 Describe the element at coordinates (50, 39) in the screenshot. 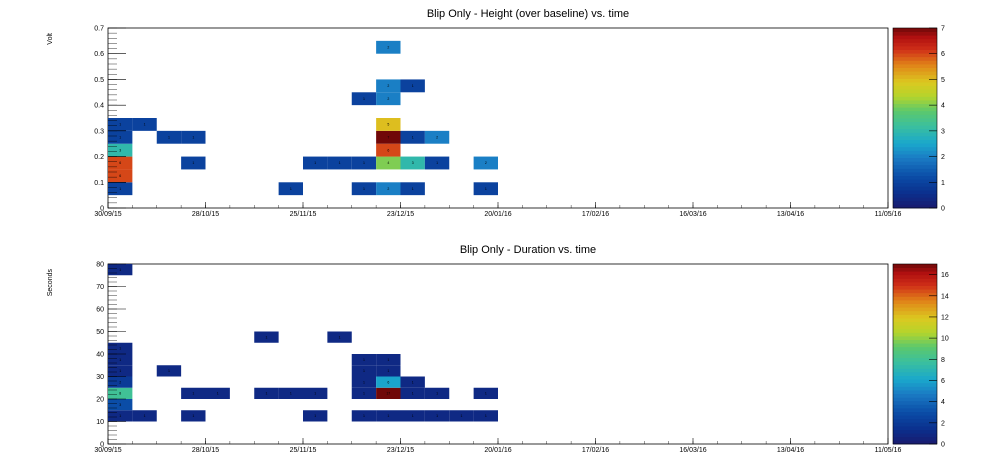

I see `y-axis-label: Volt` at that location.